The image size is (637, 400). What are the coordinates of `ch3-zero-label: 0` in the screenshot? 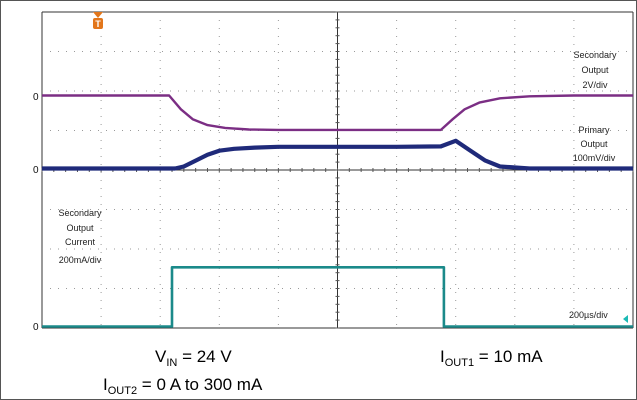 It's located at (36, 327).